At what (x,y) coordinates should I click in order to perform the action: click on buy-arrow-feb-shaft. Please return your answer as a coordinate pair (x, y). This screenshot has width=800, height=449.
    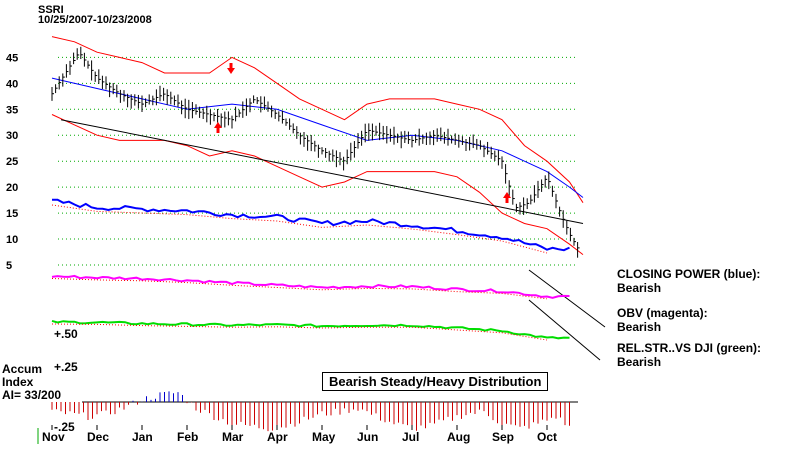
    Looking at the image, I should click on (218, 130).